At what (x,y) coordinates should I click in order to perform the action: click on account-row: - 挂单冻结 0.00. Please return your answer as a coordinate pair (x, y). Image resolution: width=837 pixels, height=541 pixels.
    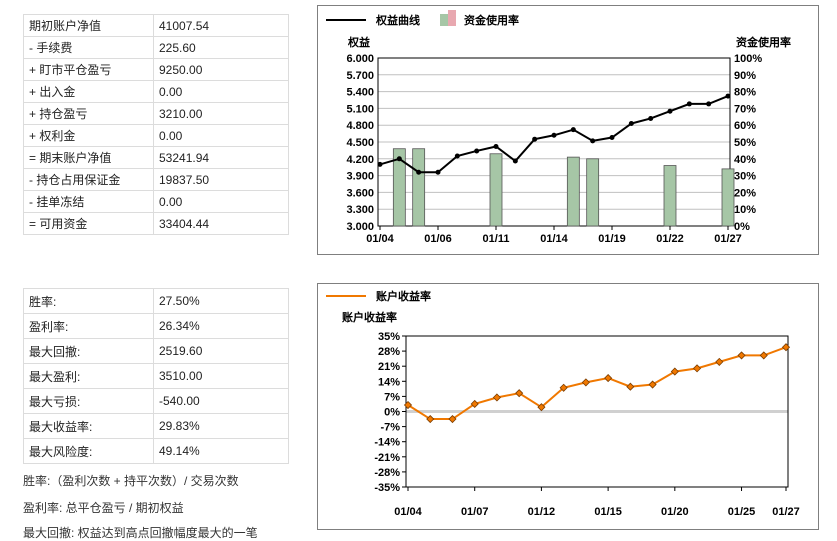
    Looking at the image, I should click on (156, 201).